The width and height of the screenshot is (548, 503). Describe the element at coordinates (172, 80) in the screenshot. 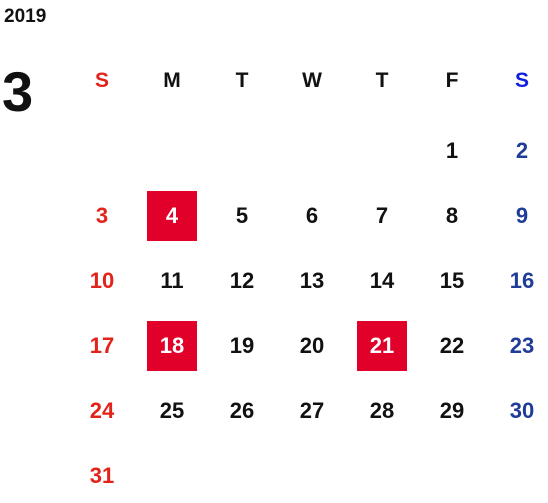

I see `weekday-label: M` at that location.